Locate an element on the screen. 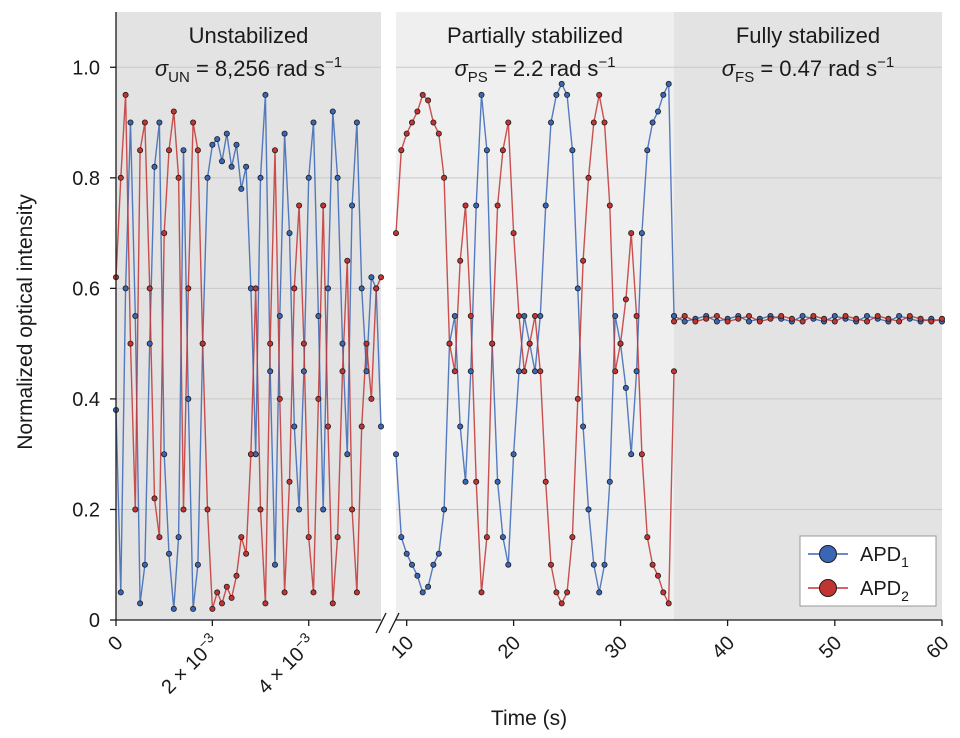 The height and width of the screenshot is (738, 960). axis-break-mark is located at coordinates (387, 623).